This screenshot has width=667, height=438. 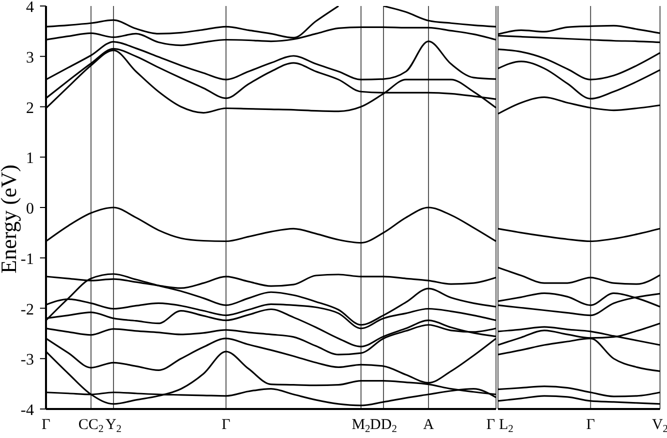 I want to click on y-tick-label: 1, so click(x=30, y=159).